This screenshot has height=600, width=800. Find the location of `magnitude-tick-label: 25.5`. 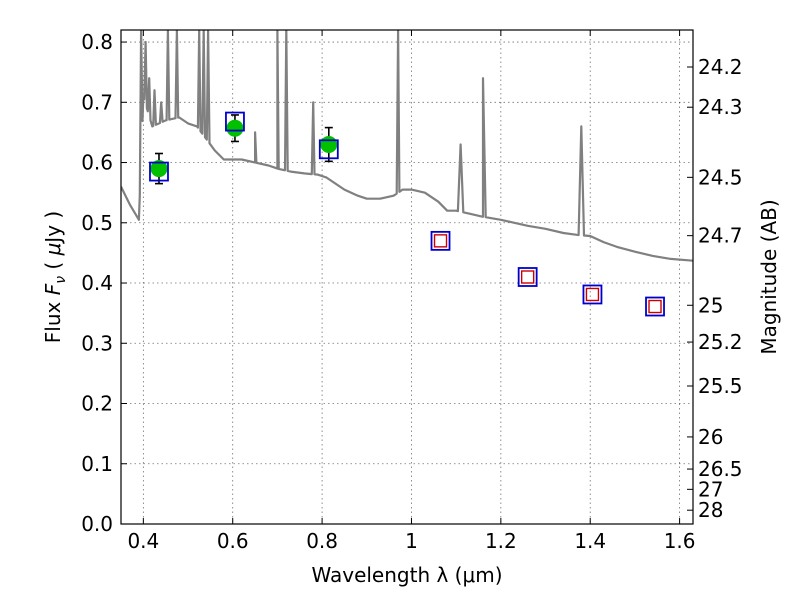

magnitude-tick-label: 25.5 is located at coordinates (720, 386).